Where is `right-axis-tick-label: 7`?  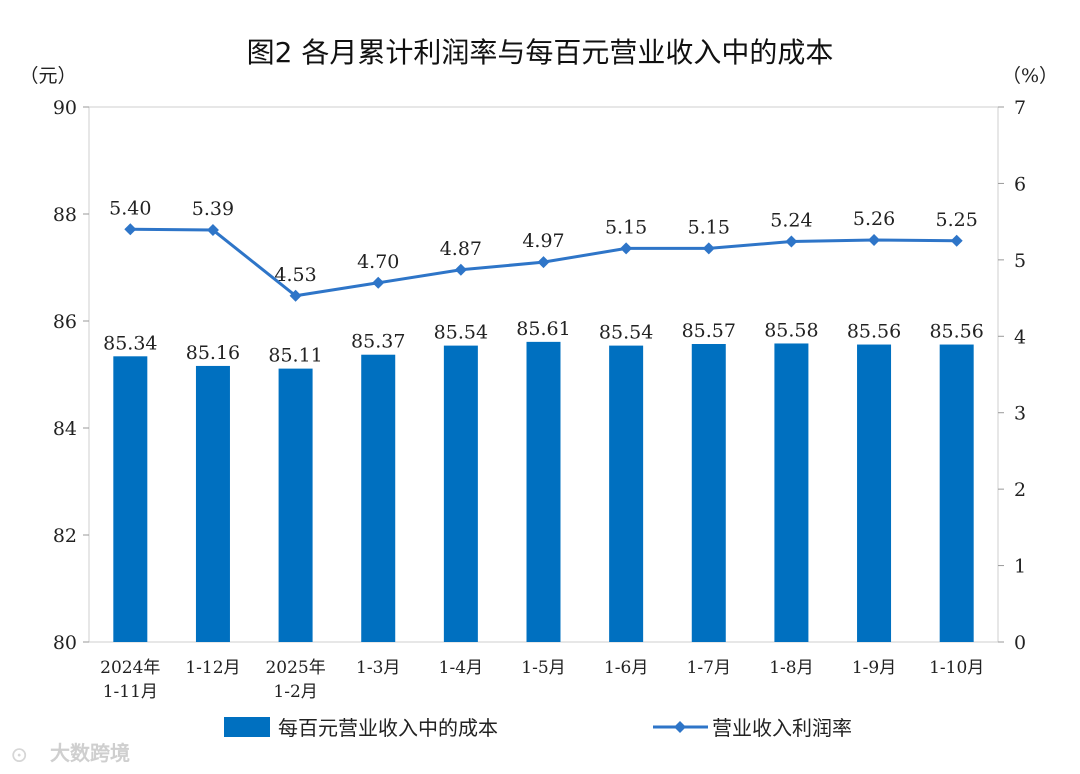 right-axis-tick-label: 7 is located at coordinates (1020, 108).